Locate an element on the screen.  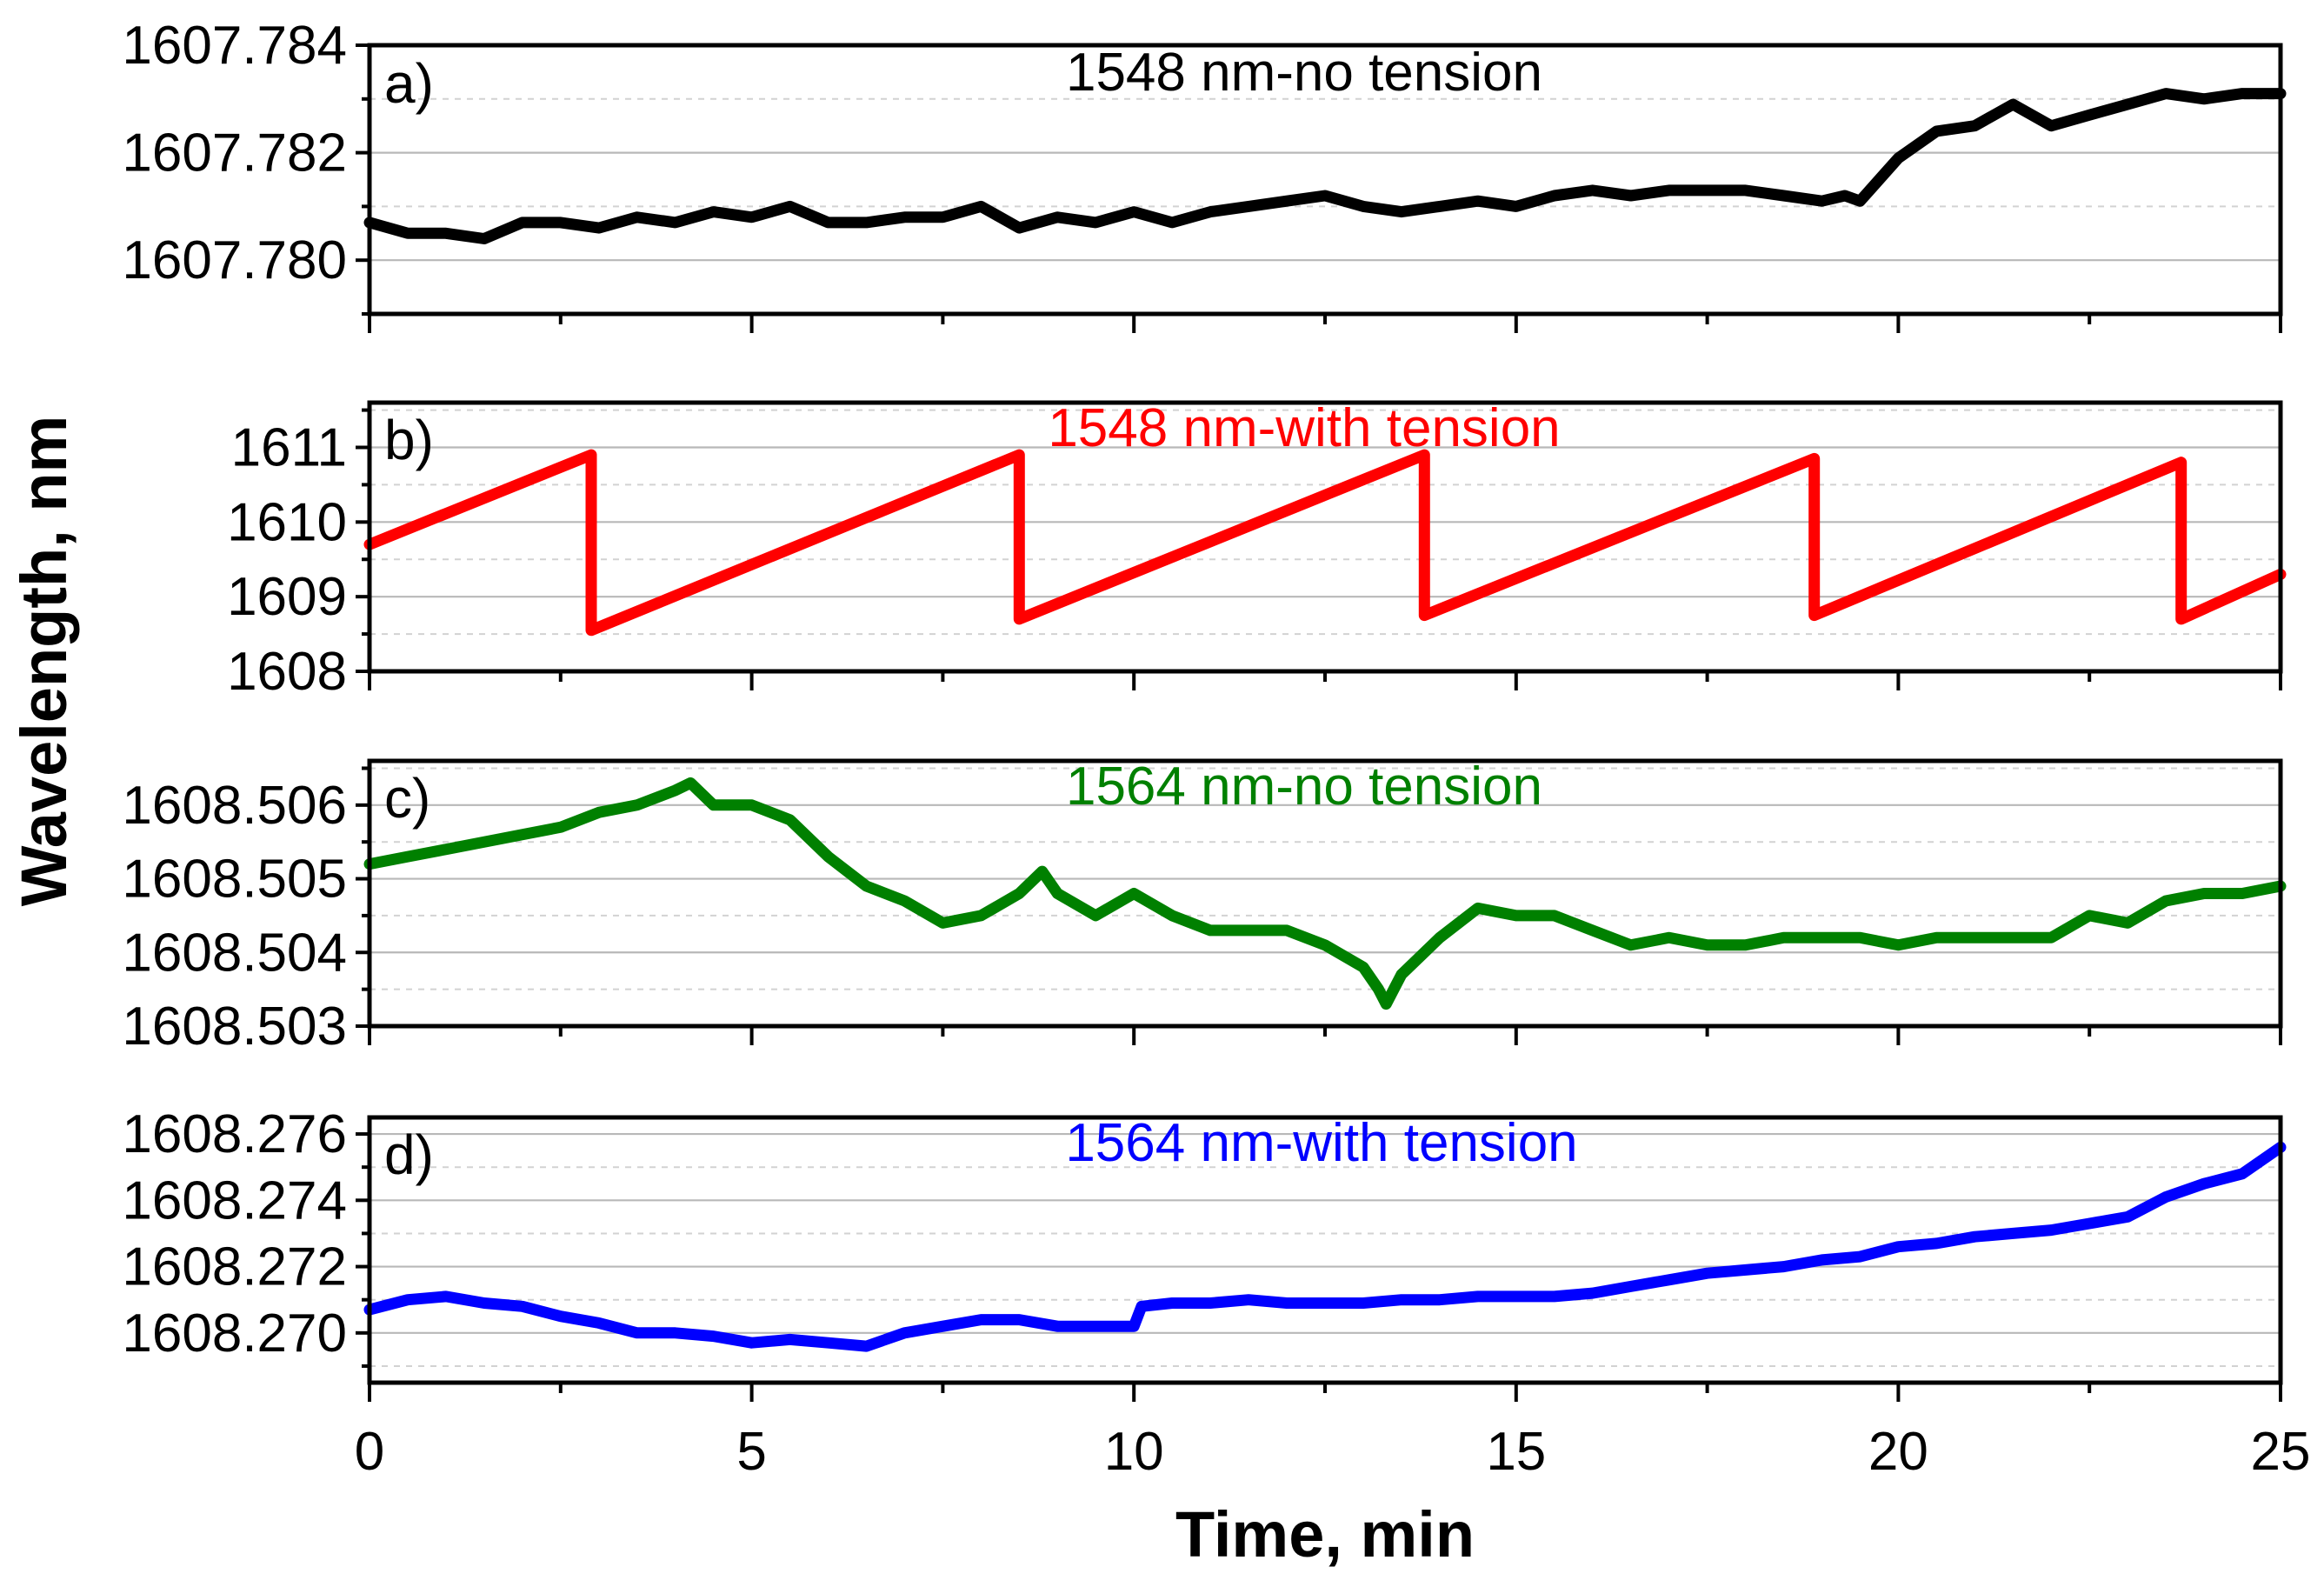
panel-c-series is located at coordinates (1325, 893).